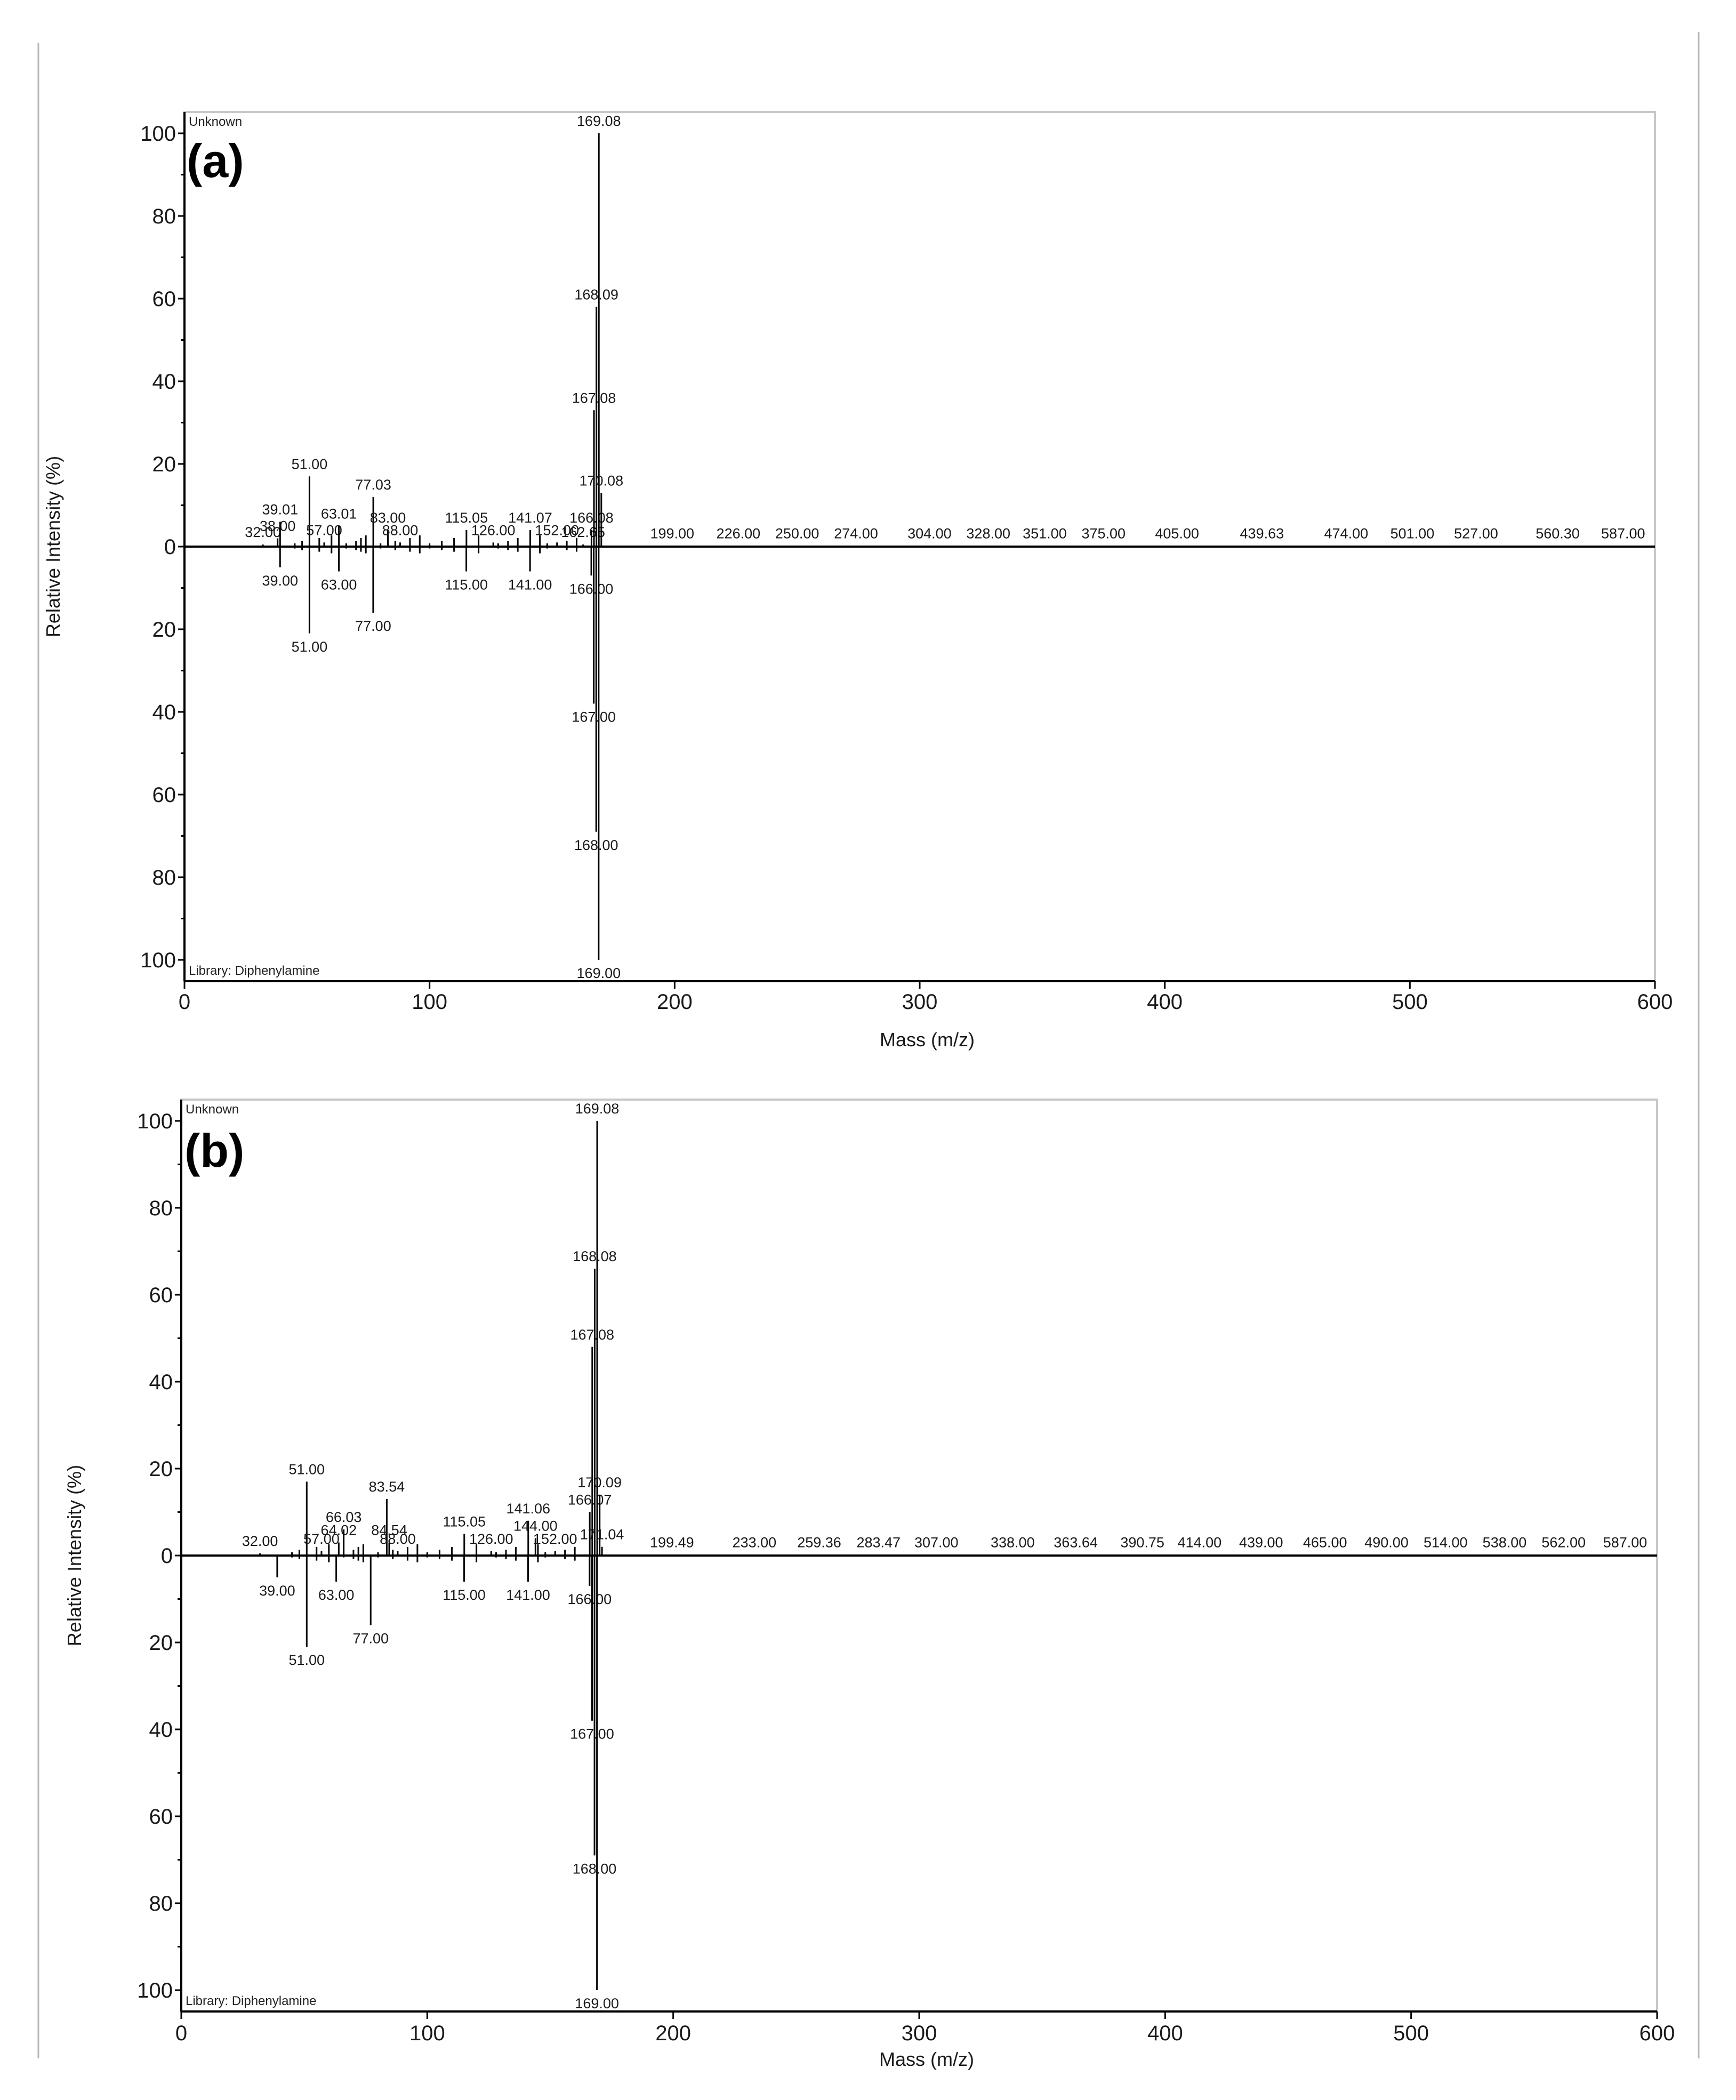 This screenshot has height=2100, width=1736. I want to click on peak-label: 168.00, so click(595, 1869).